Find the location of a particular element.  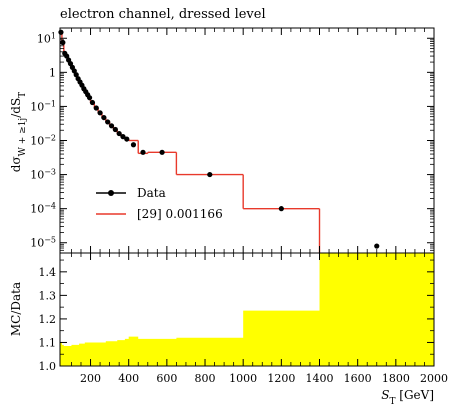

legend-data-label: Data is located at coordinates (151, 193).